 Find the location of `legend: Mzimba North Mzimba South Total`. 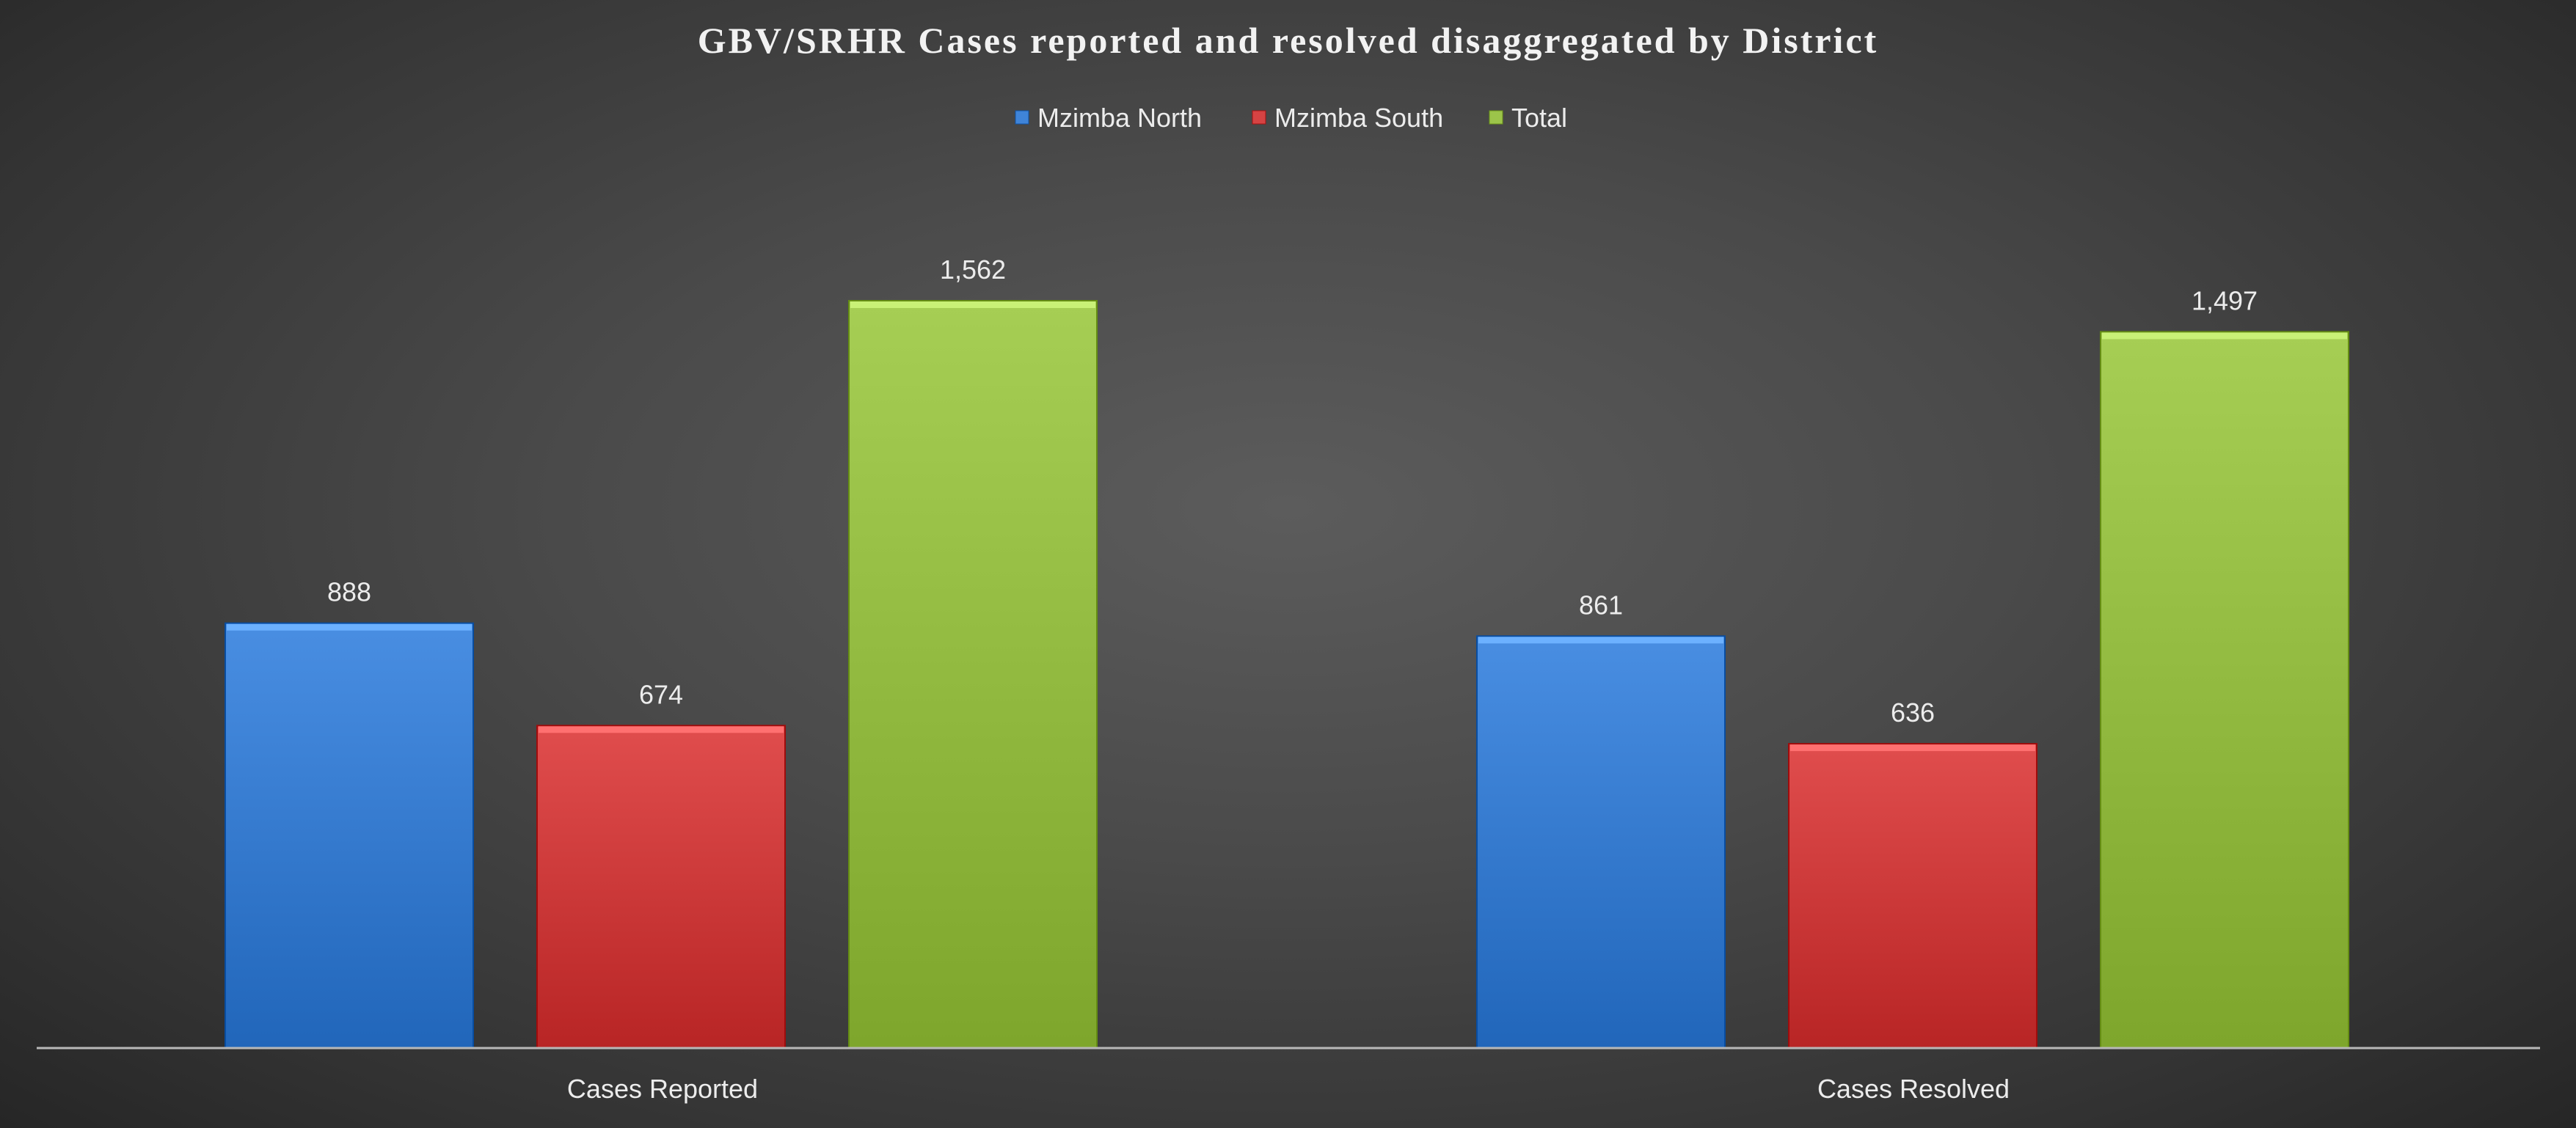

legend: Mzimba North Mzimba South Total is located at coordinates (1291, 118).